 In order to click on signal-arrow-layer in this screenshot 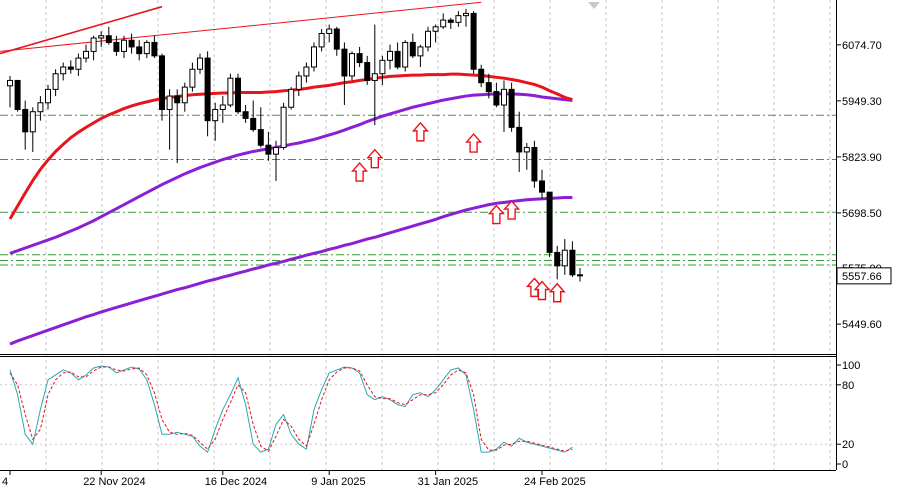, I will do `click(458, 212)`.